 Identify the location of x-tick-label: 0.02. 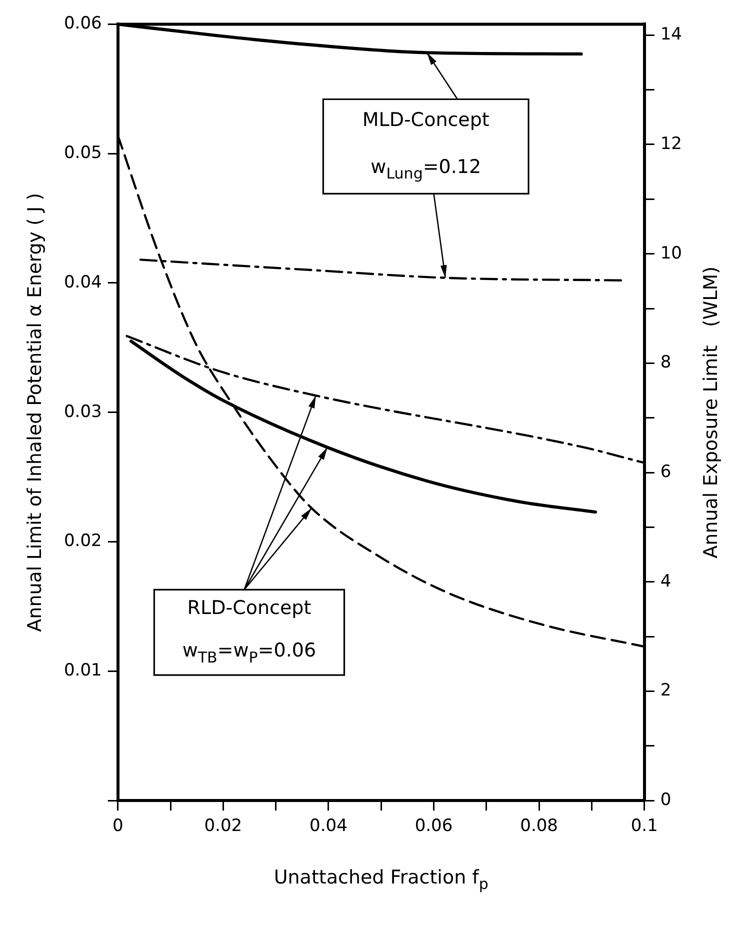
(223, 826).